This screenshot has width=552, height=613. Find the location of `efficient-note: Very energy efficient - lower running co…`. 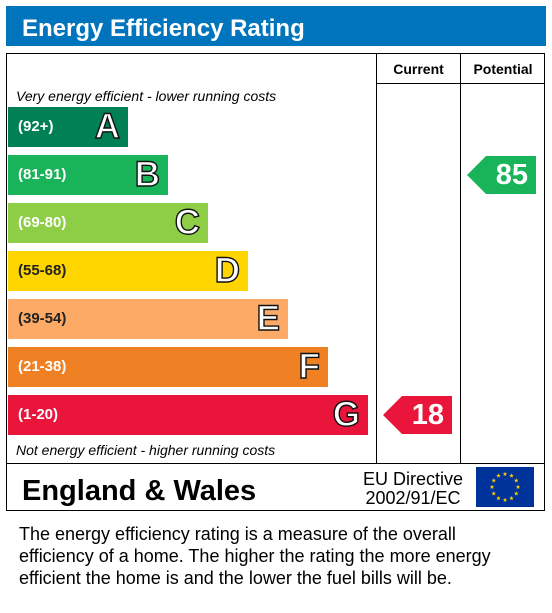

efficient-note: Very energy efficient - lower running co… is located at coordinates (146, 96).